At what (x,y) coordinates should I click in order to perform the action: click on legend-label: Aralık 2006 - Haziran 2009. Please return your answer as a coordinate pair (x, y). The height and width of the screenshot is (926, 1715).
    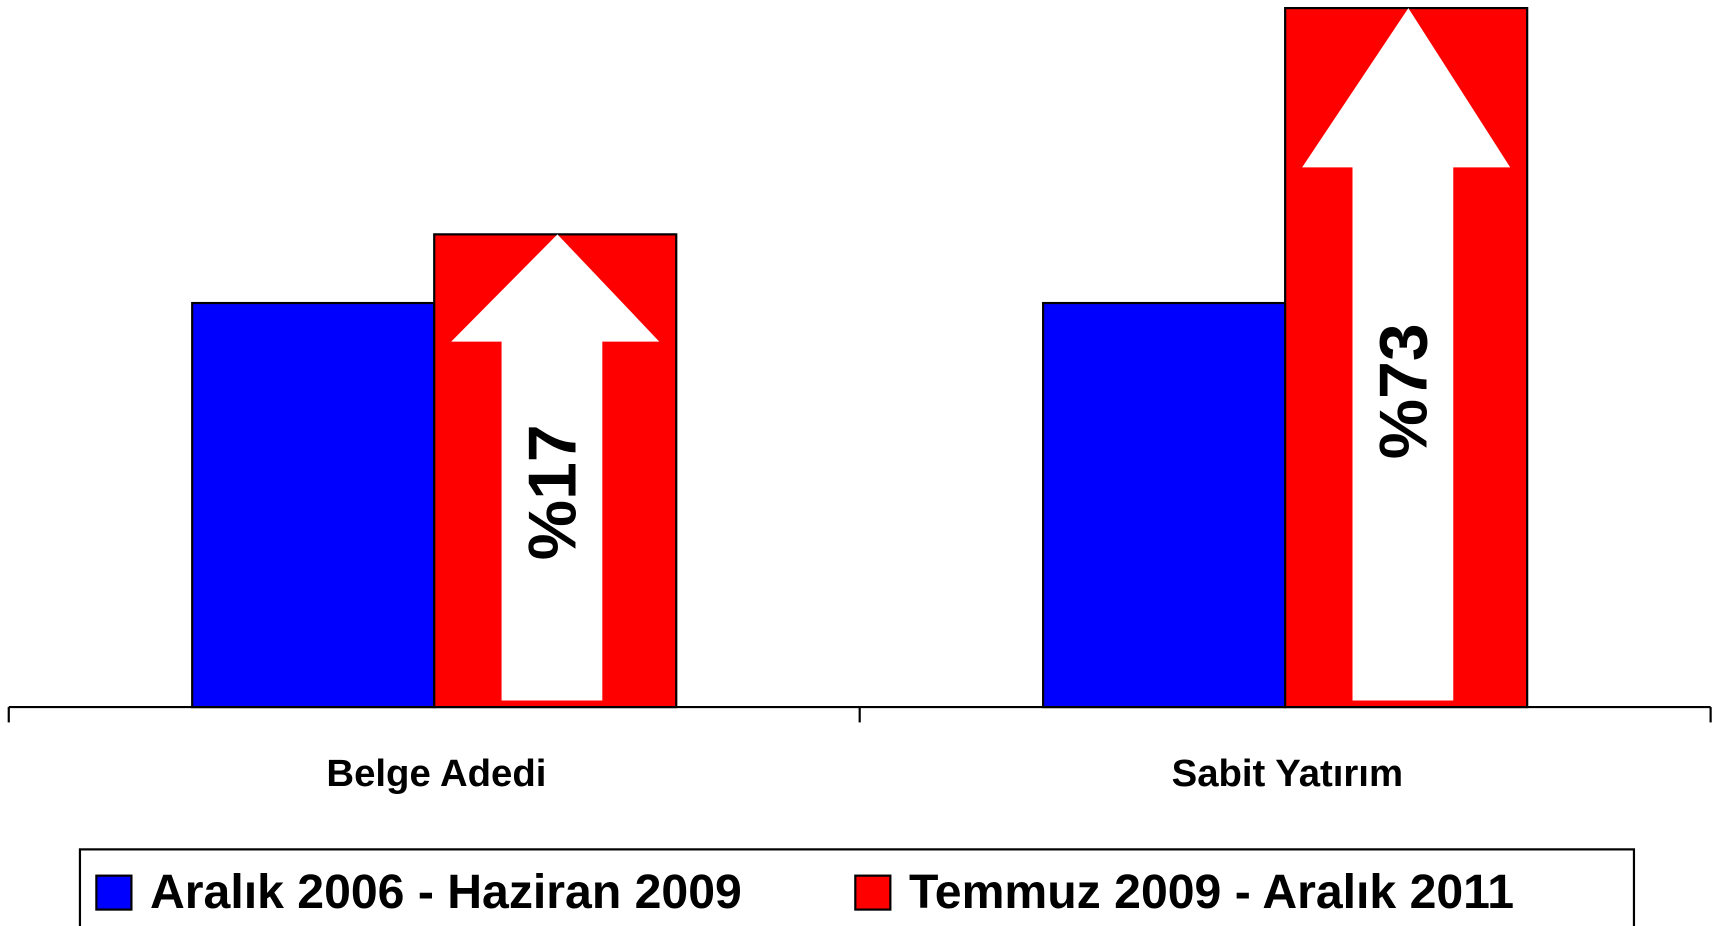
    Looking at the image, I should click on (446, 892).